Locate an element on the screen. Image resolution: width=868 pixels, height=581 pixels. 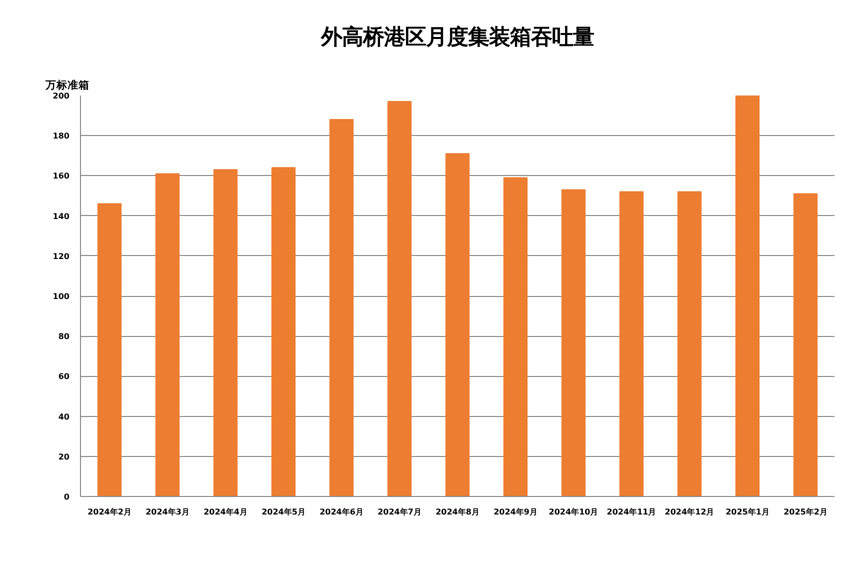
y-tick-label: 100 is located at coordinates (61, 296).